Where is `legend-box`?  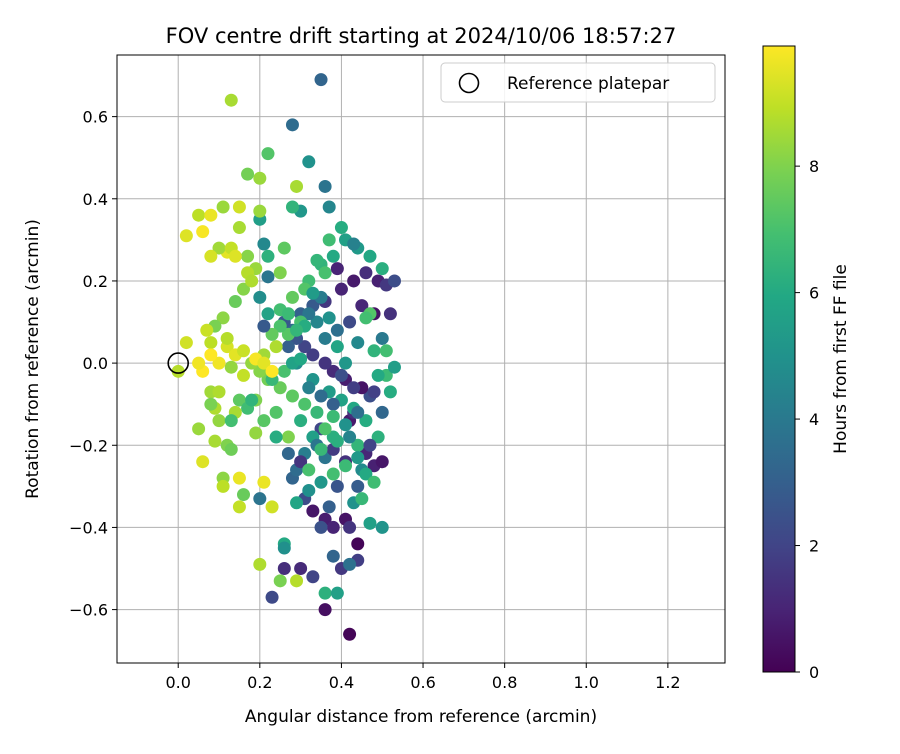
legend-box is located at coordinates (578, 82).